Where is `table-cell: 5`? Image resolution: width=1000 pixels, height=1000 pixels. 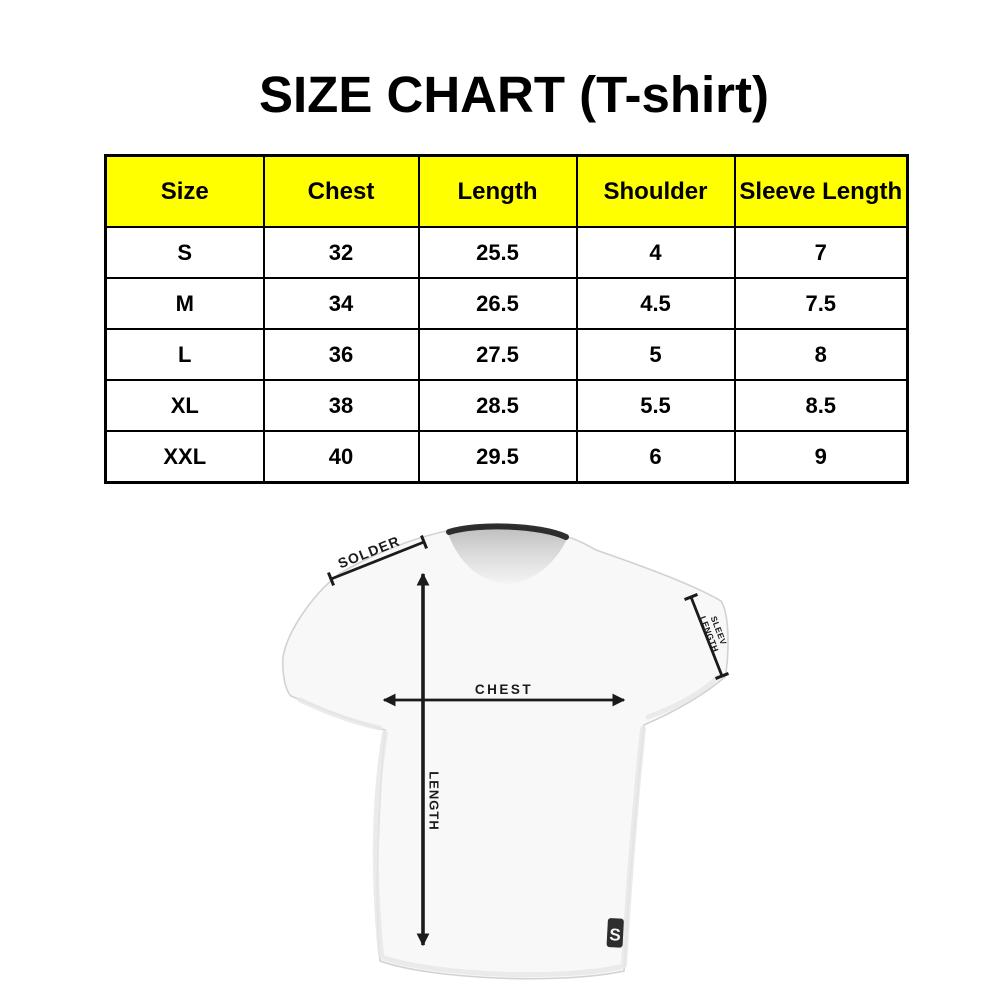
table-cell: 5 is located at coordinates (655, 354).